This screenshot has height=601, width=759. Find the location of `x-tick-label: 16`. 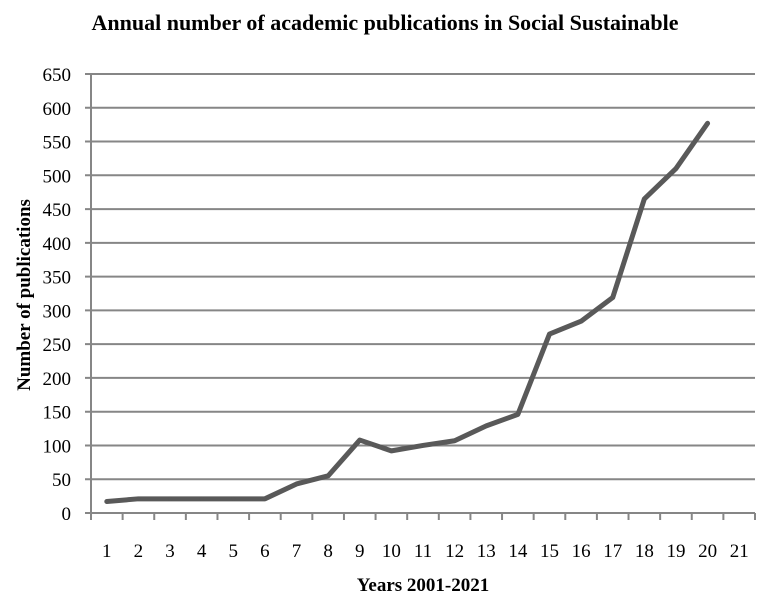

x-tick-label: 16 is located at coordinates (581, 551).